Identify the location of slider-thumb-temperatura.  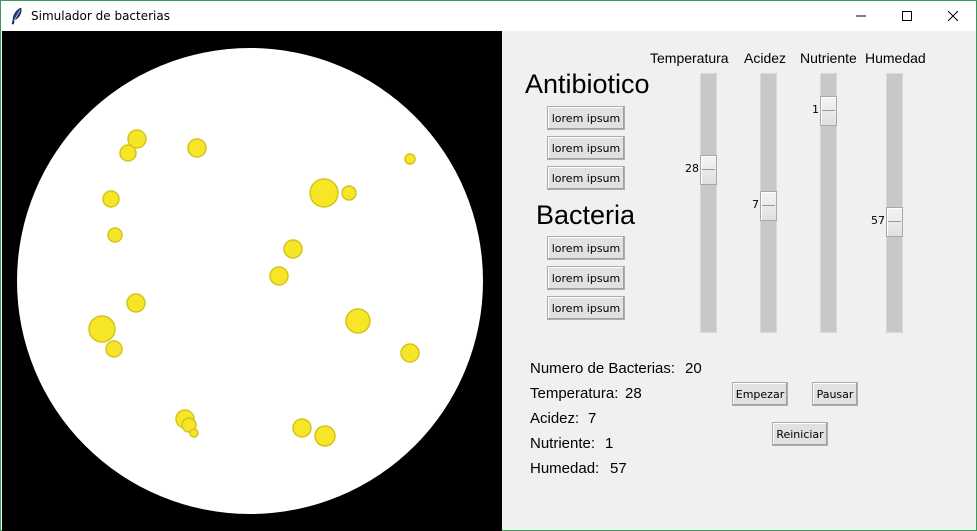
(708, 170).